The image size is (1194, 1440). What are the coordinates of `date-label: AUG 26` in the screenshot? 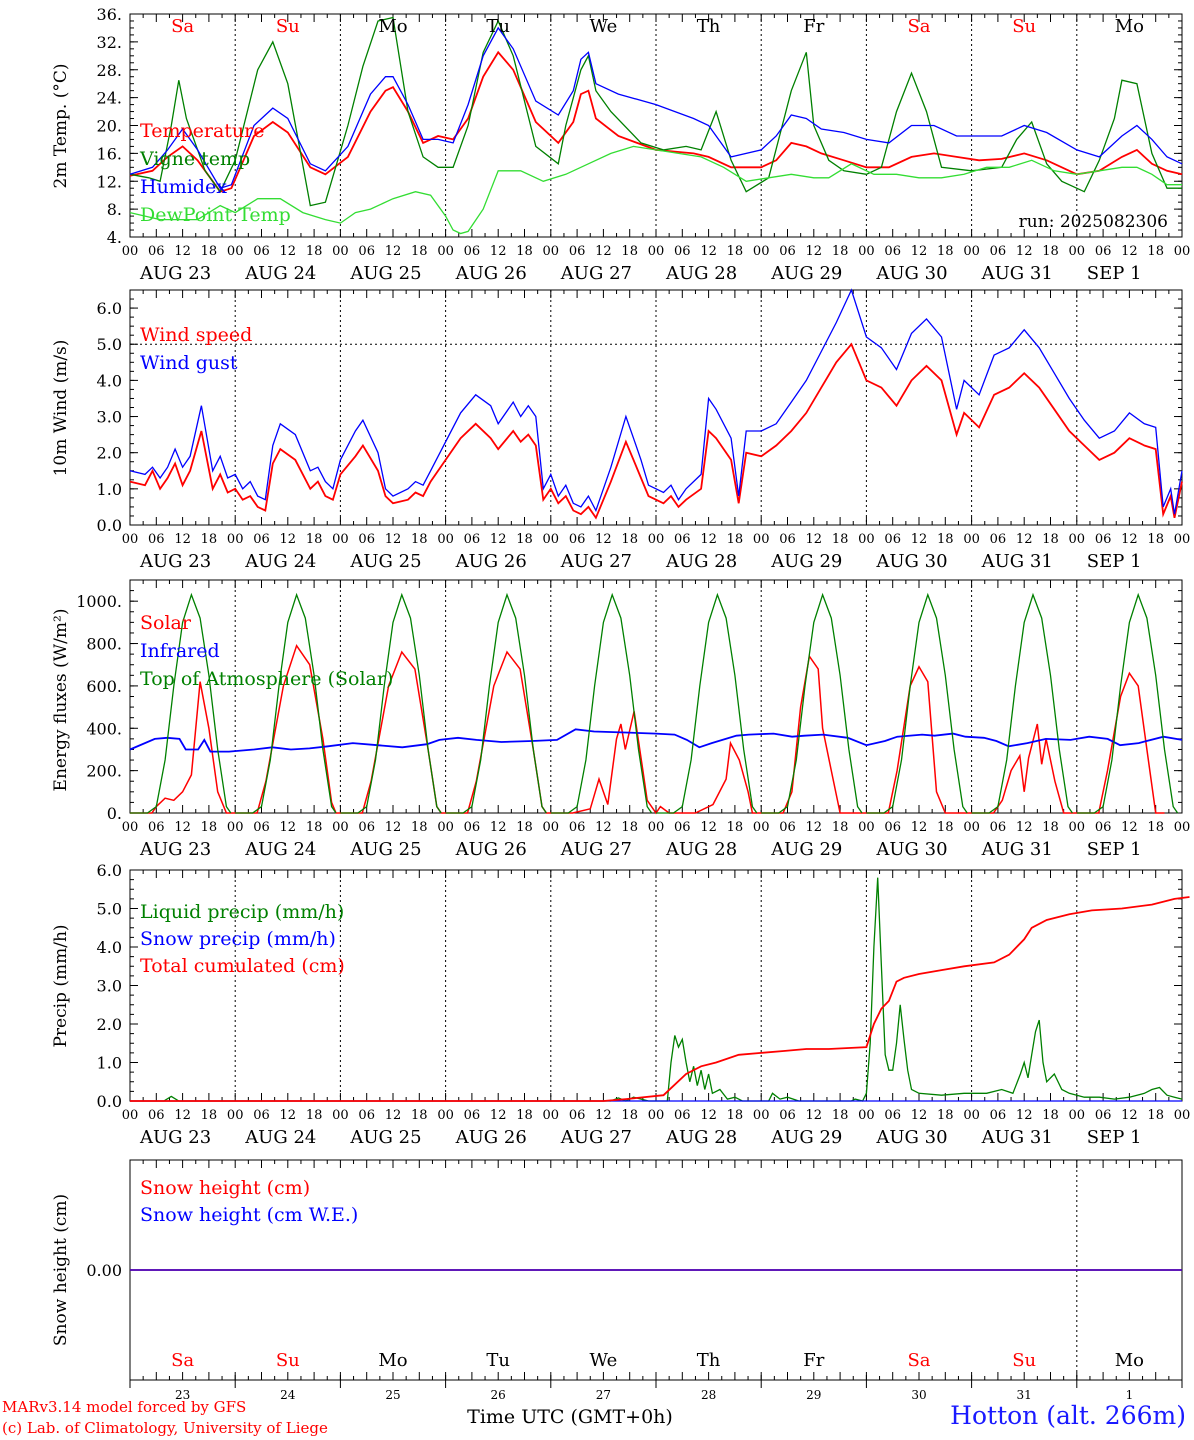 It's located at (491, 1137).